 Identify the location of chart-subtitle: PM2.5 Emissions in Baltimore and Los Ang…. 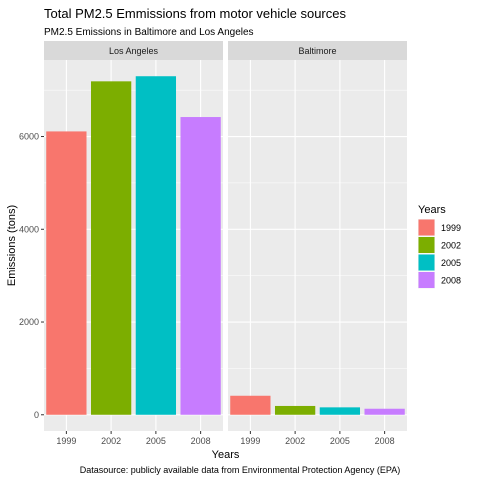
(149, 32).